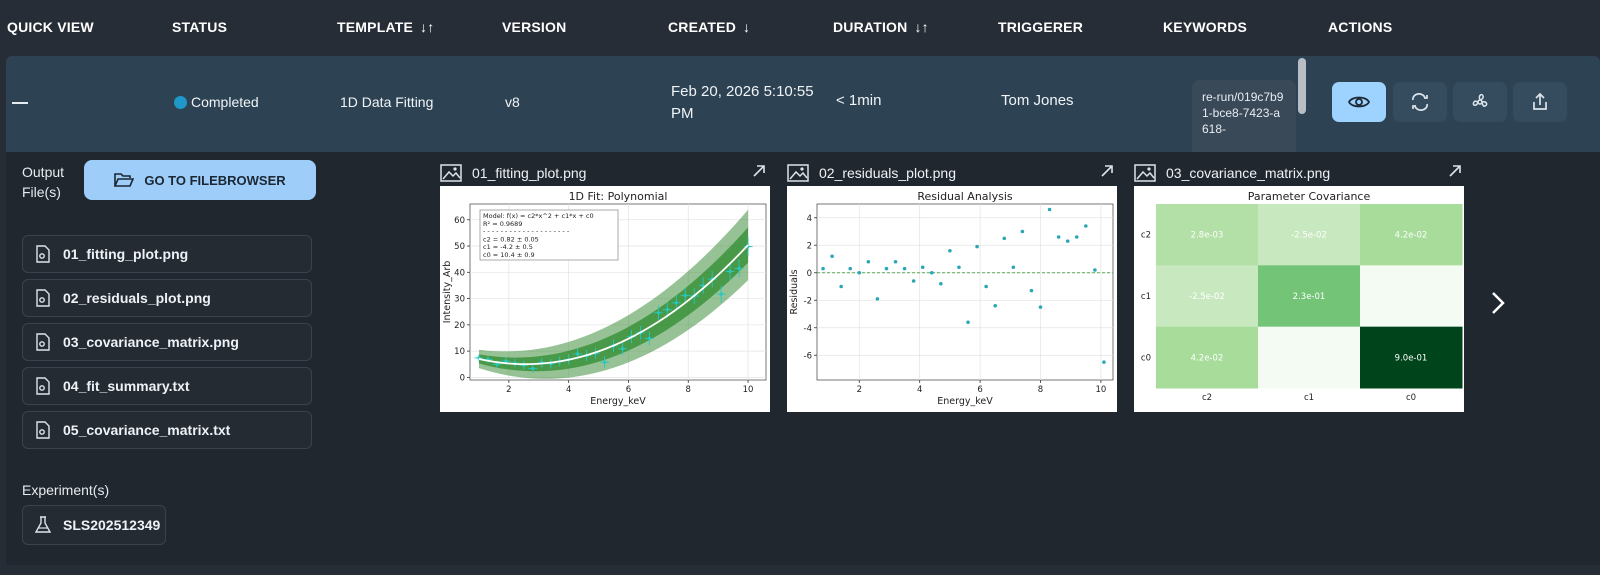  I want to click on chart-title: 1D Fit: Polynomial, so click(618, 196).